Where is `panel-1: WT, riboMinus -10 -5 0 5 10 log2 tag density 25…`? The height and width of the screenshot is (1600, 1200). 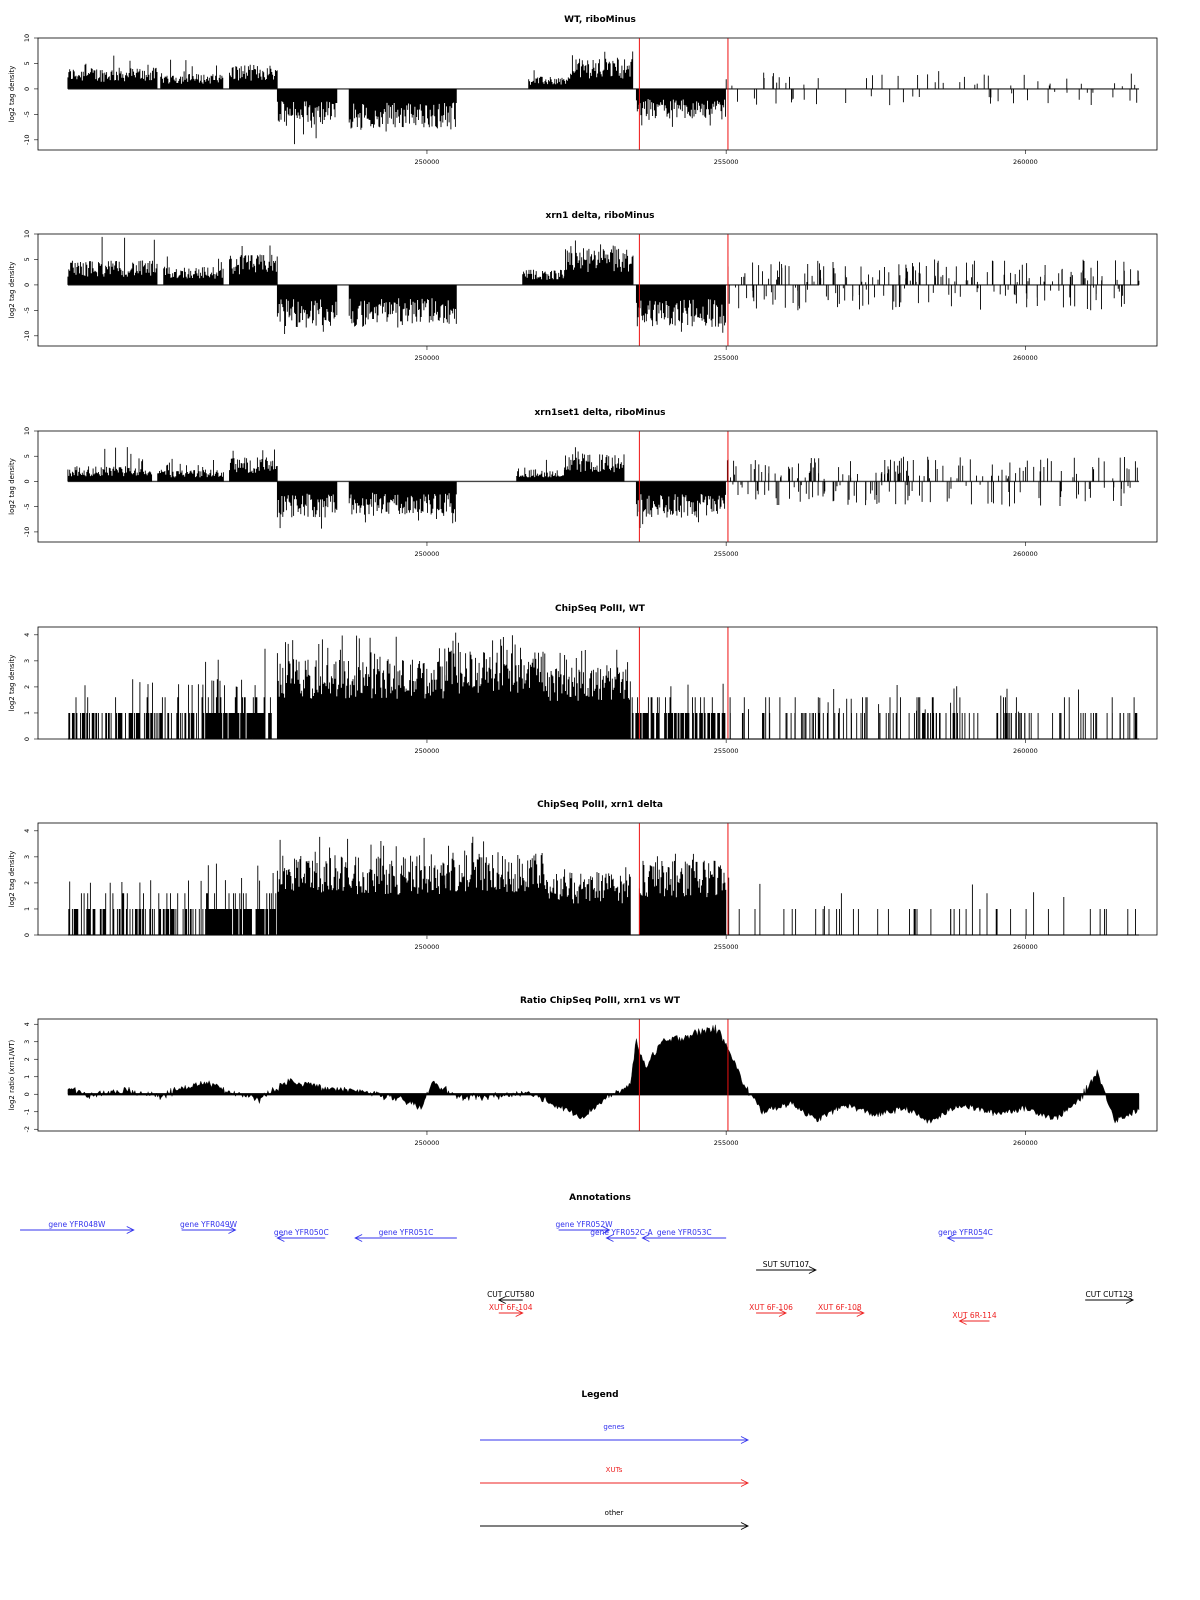 panel-1: WT, riboMinus -10 -5 0 5 10 log2 tag density 25… is located at coordinates (583, 90).